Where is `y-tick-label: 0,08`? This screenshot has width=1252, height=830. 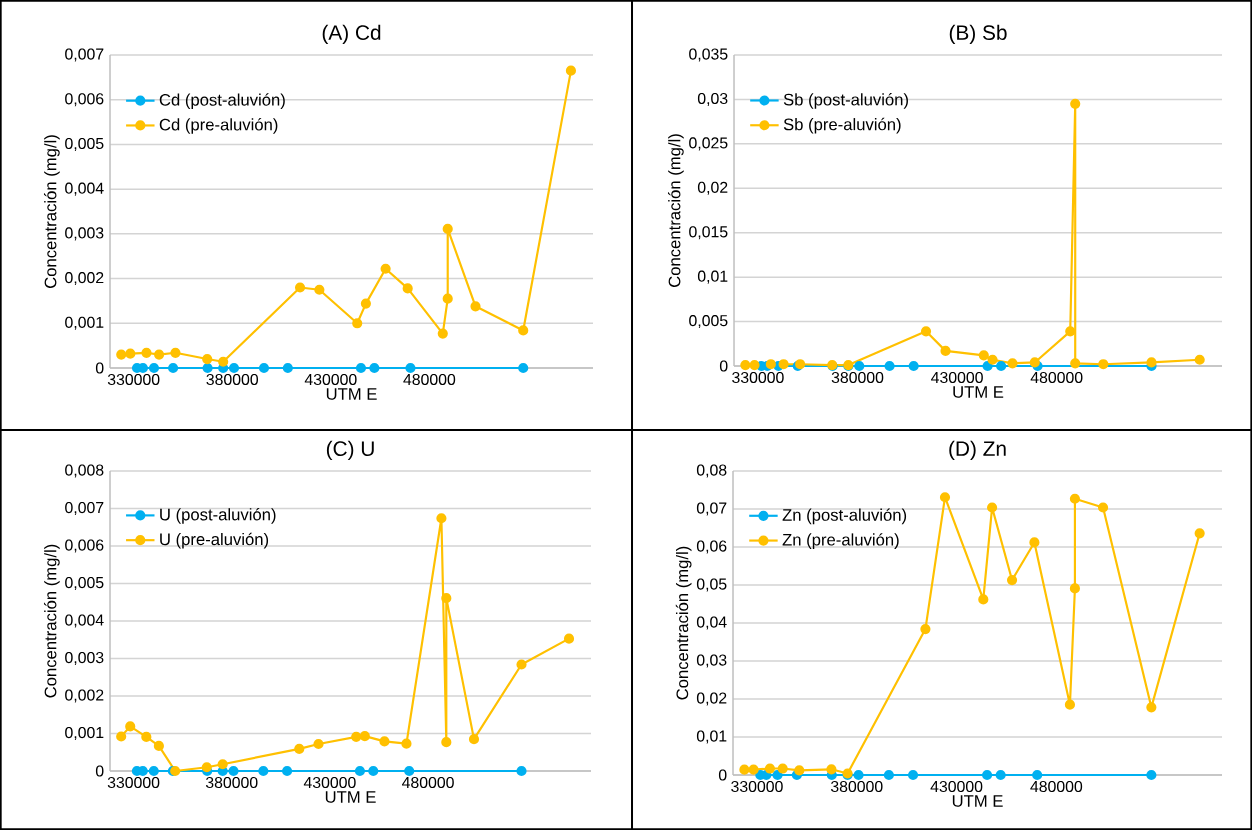 y-tick-label: 0,08 is located at coordinates (711, 471).